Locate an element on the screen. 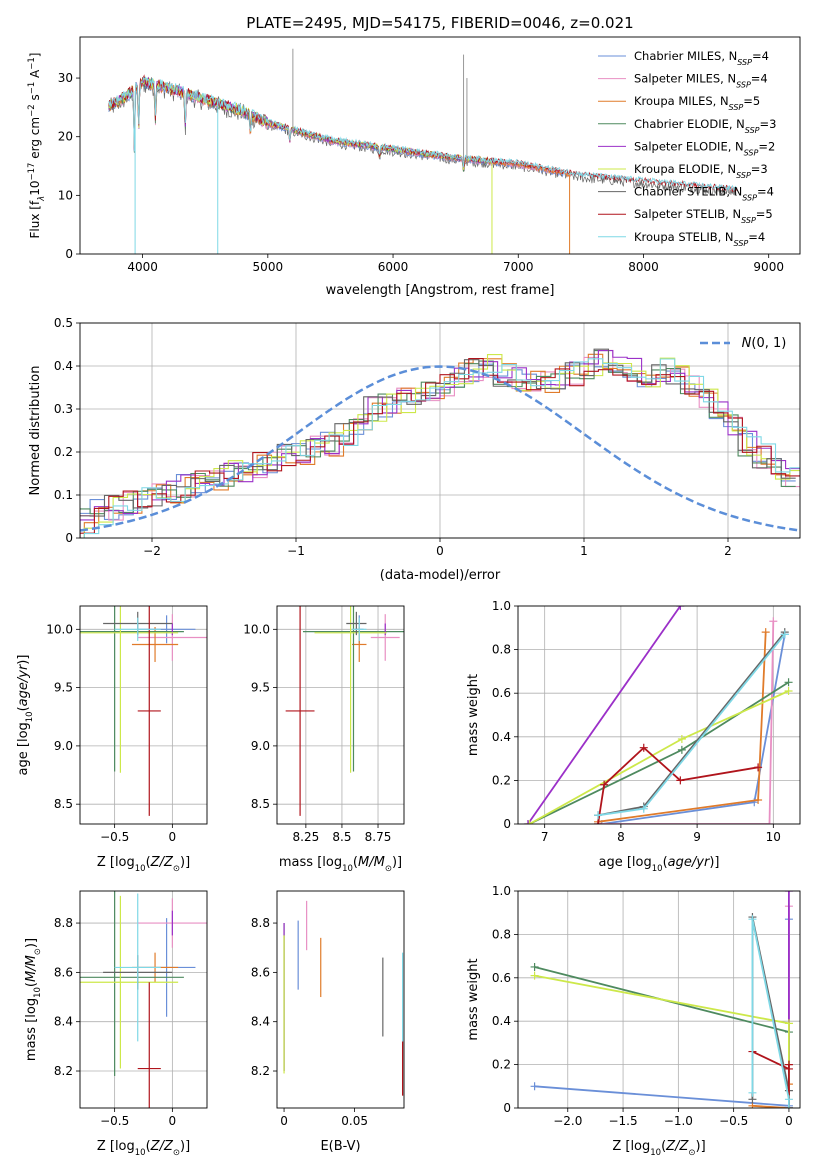  x-tick-label: −2.0 is located at coordinates (567, 1121).